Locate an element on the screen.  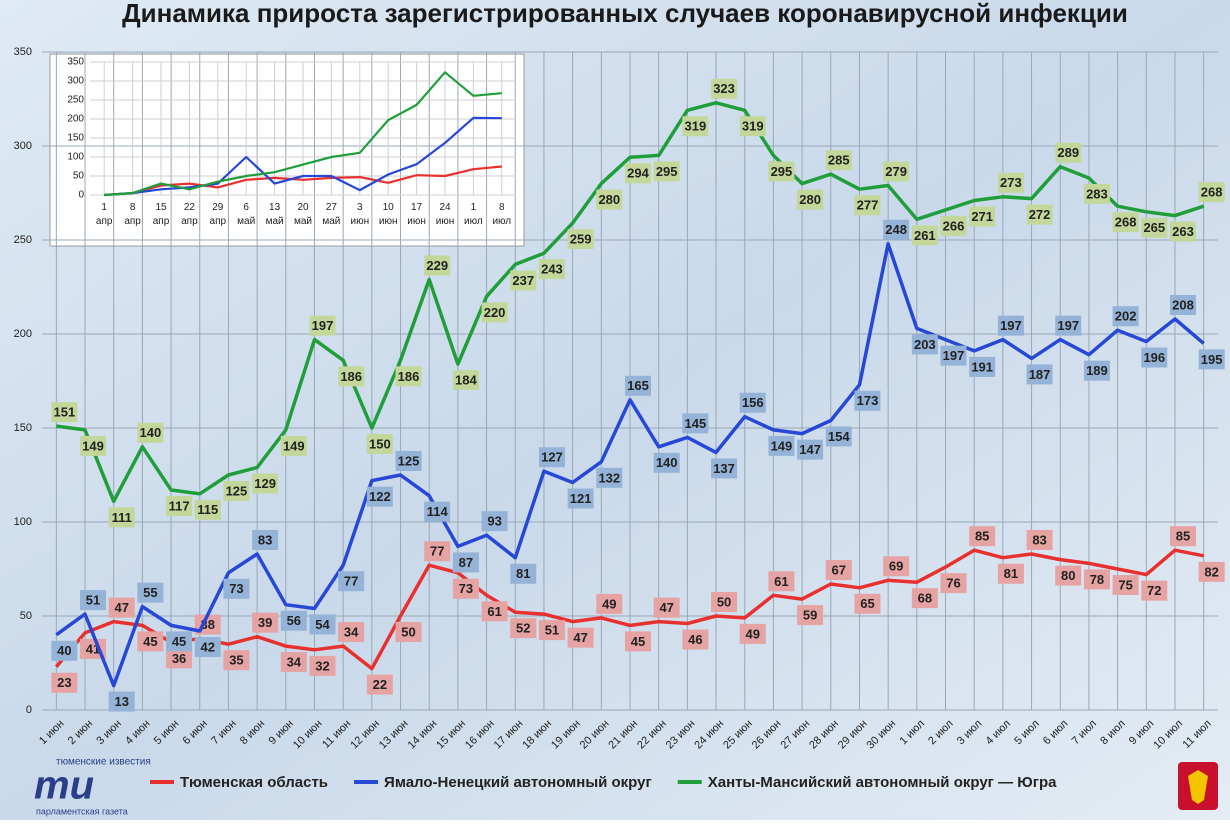
data-label: 85 is located at coordinates (982, 536).